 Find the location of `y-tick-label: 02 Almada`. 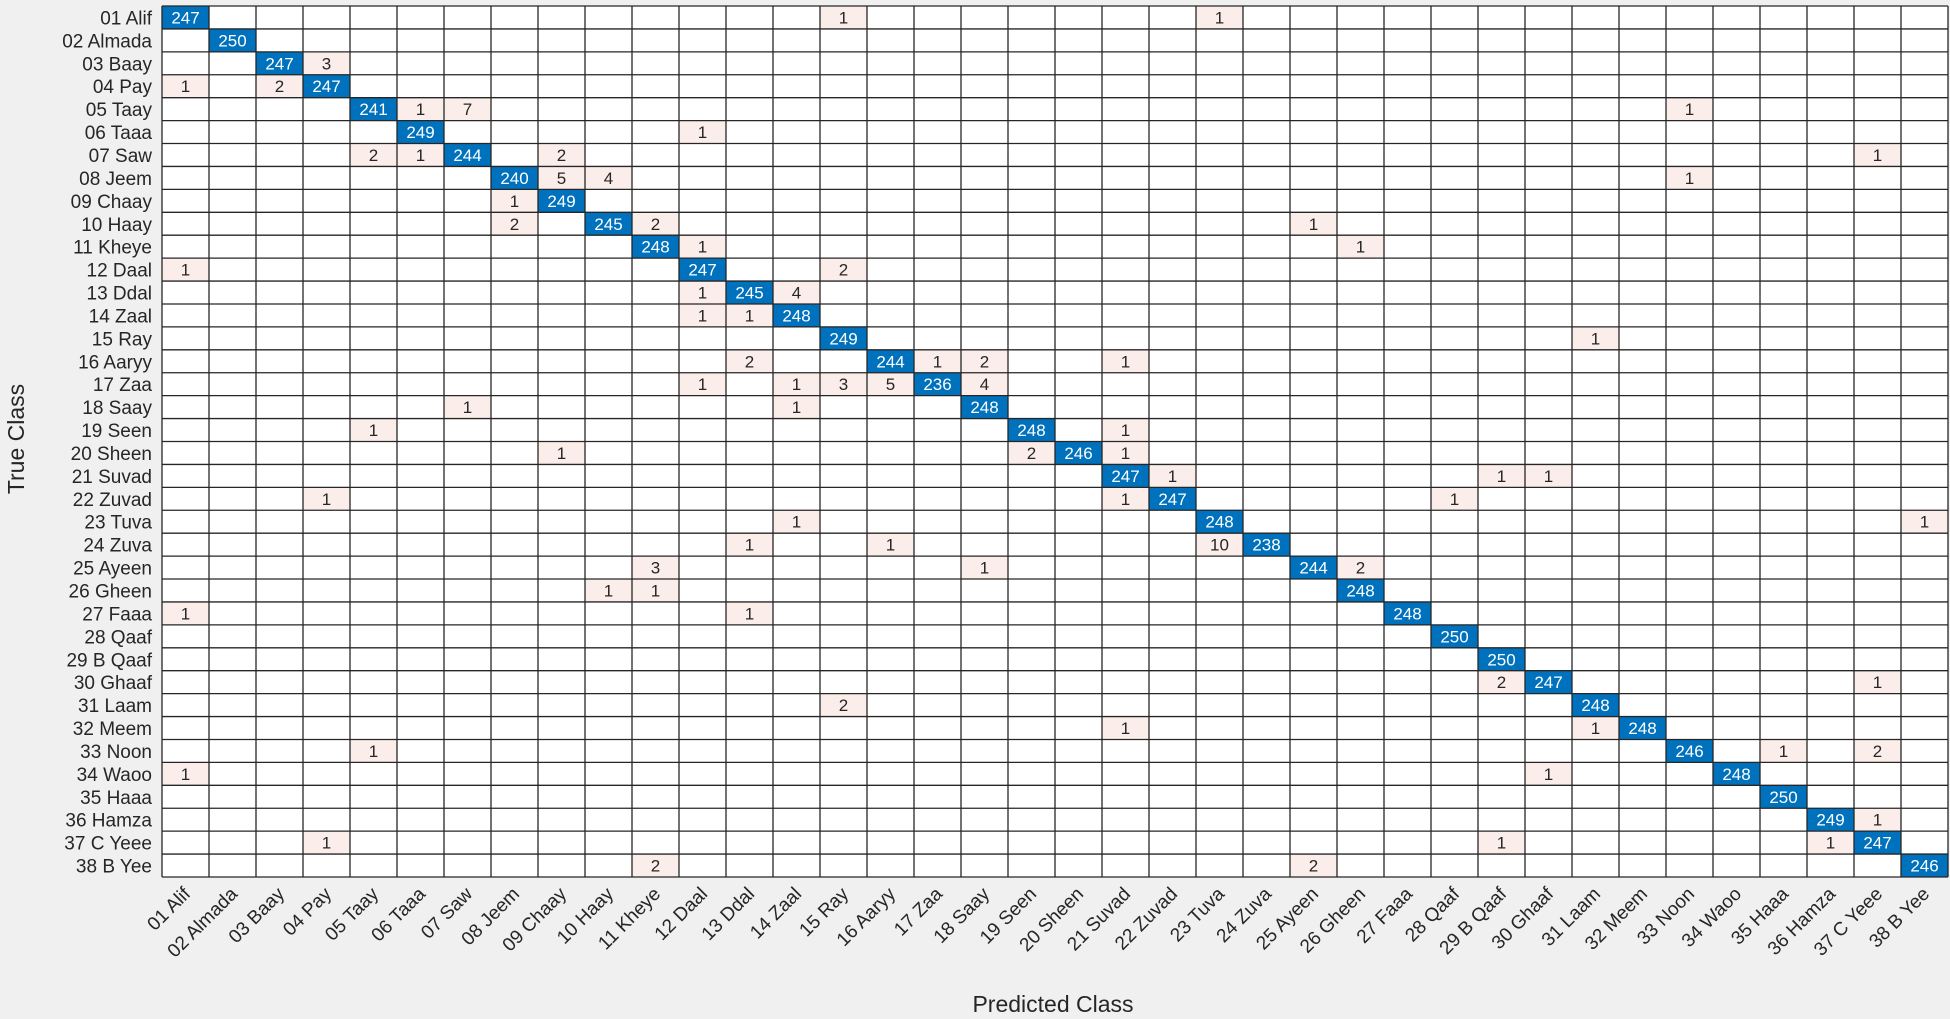

y-tick-label: 02 Almada is located at coordinates (107, 41).